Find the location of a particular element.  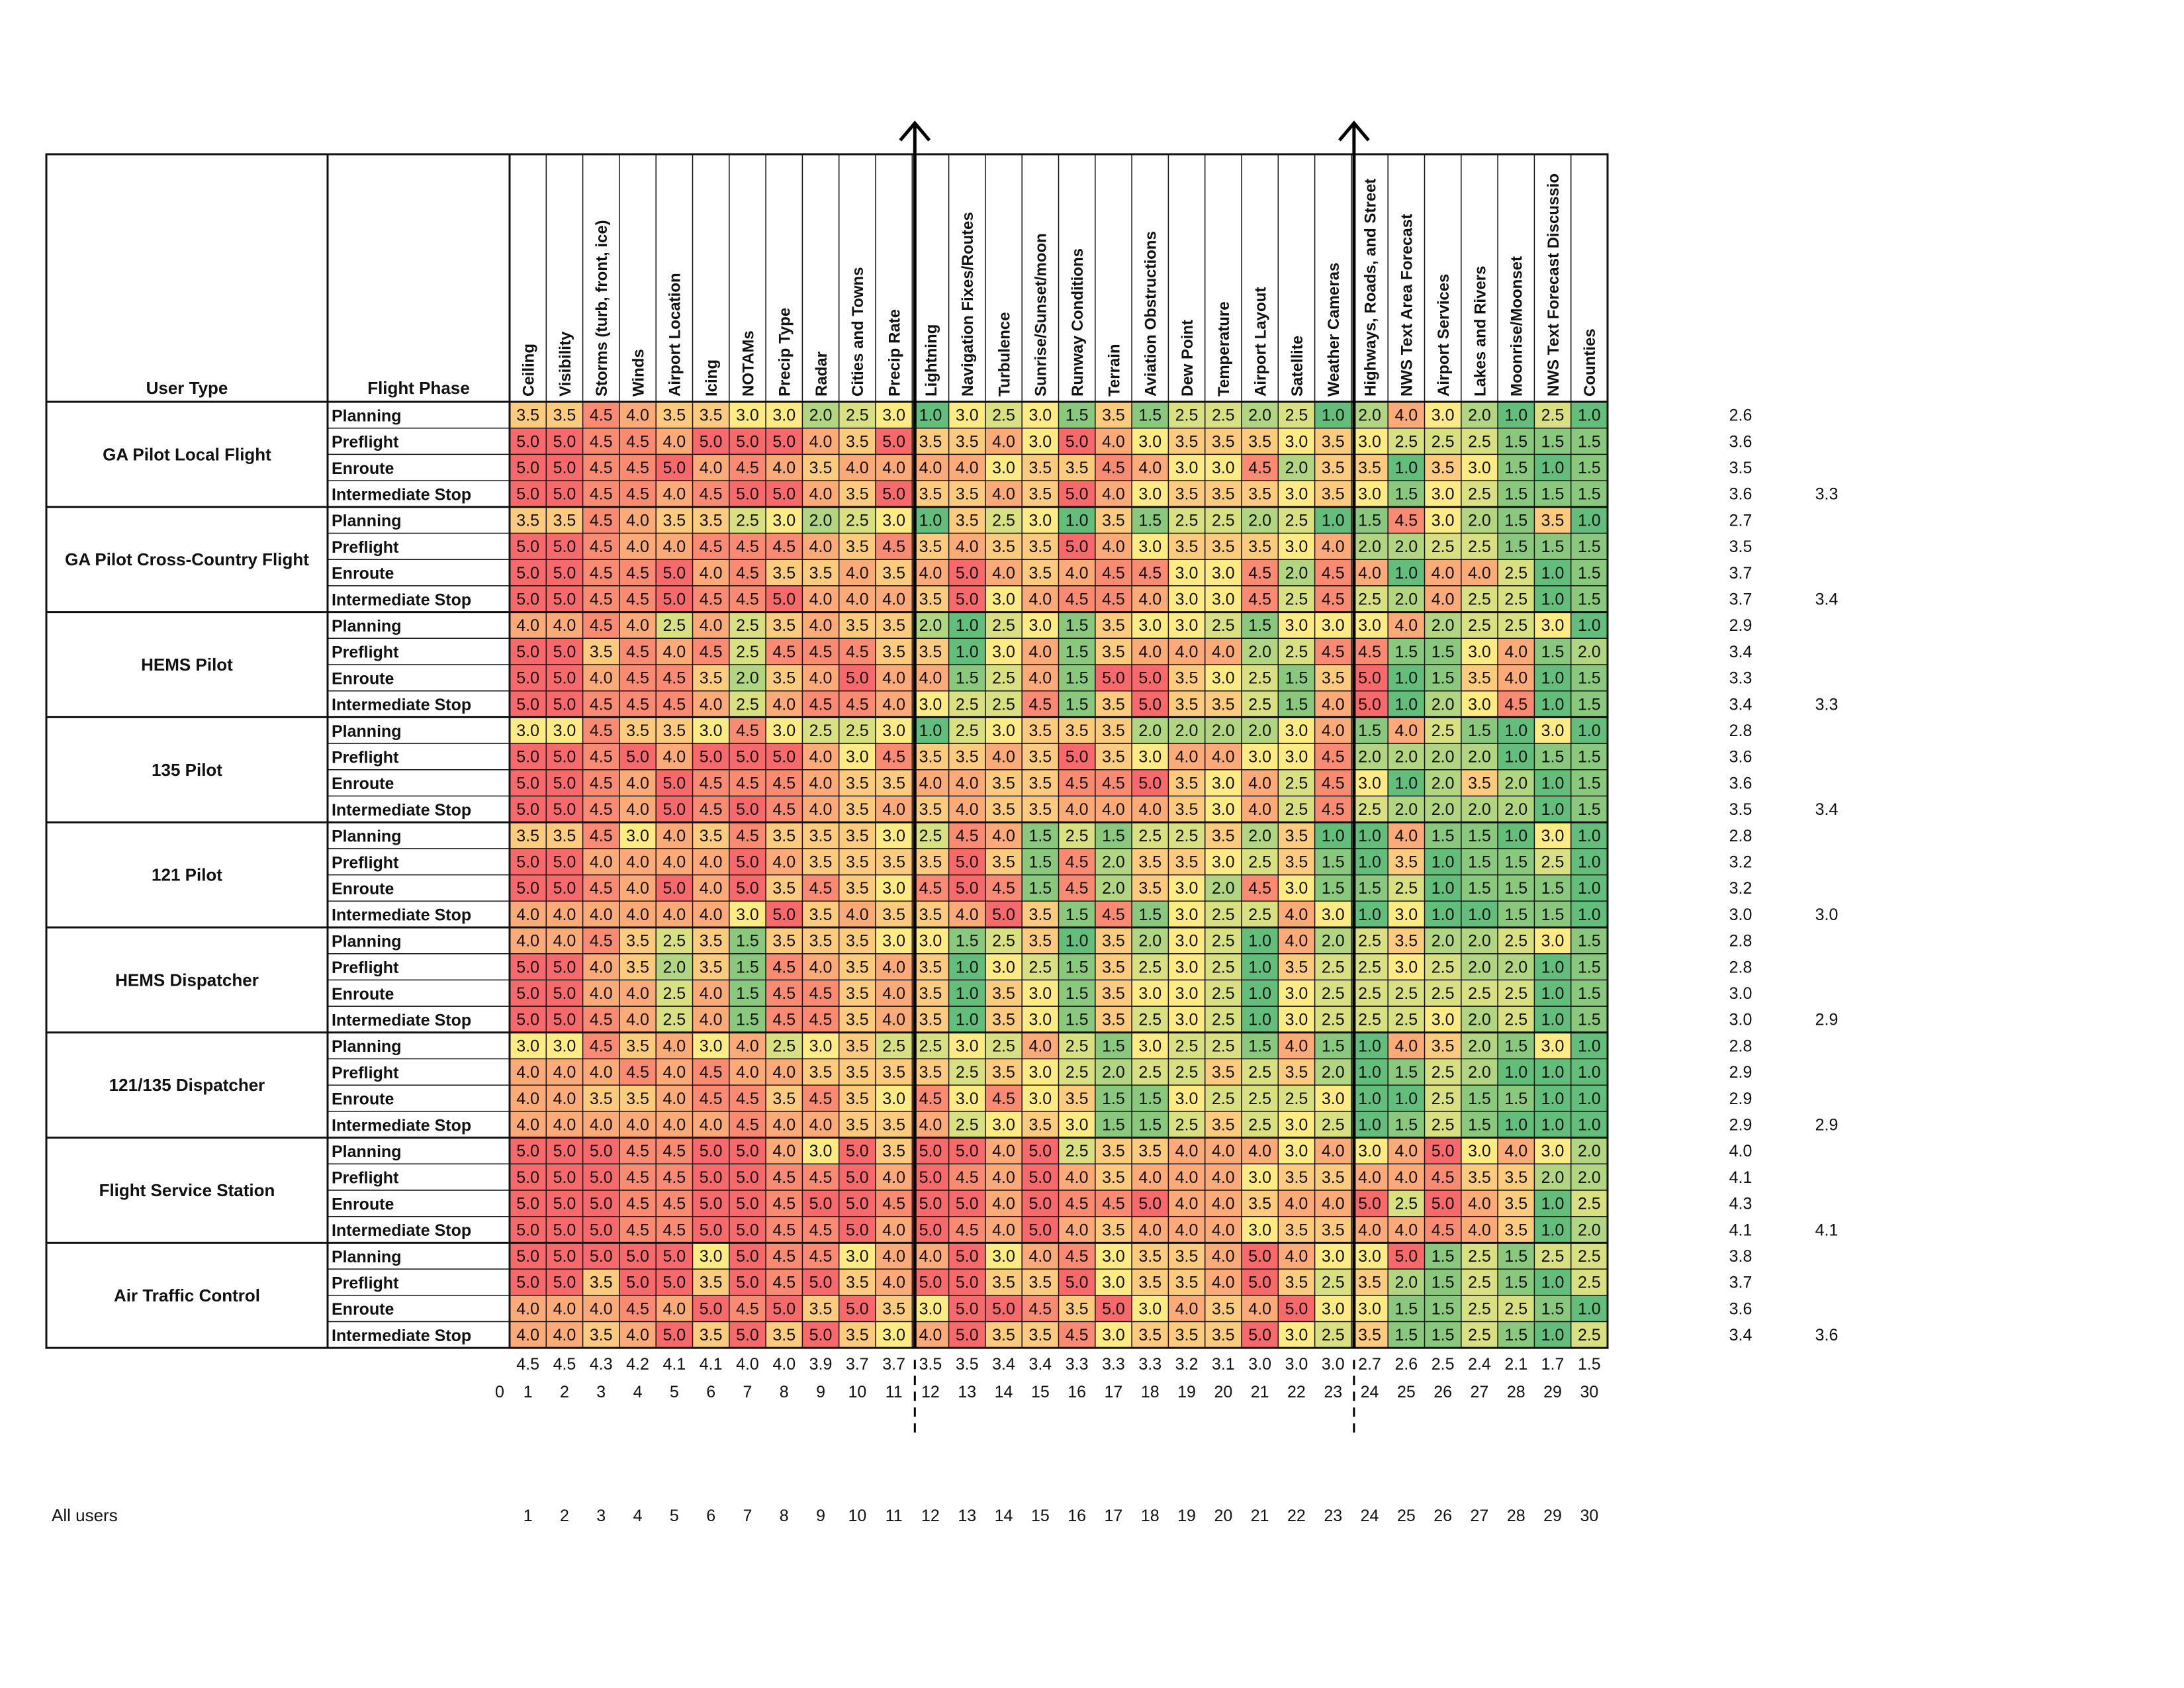

column-header: Winds is located at coordinates (638, 373).